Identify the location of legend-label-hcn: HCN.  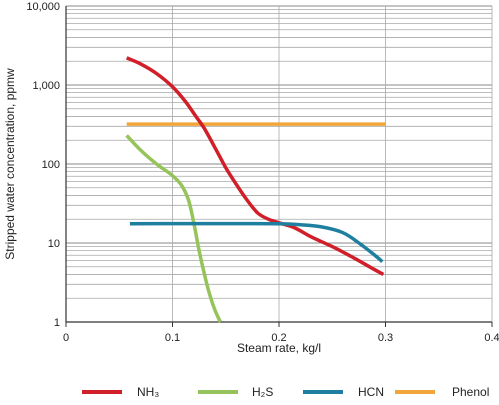
(371, 392).